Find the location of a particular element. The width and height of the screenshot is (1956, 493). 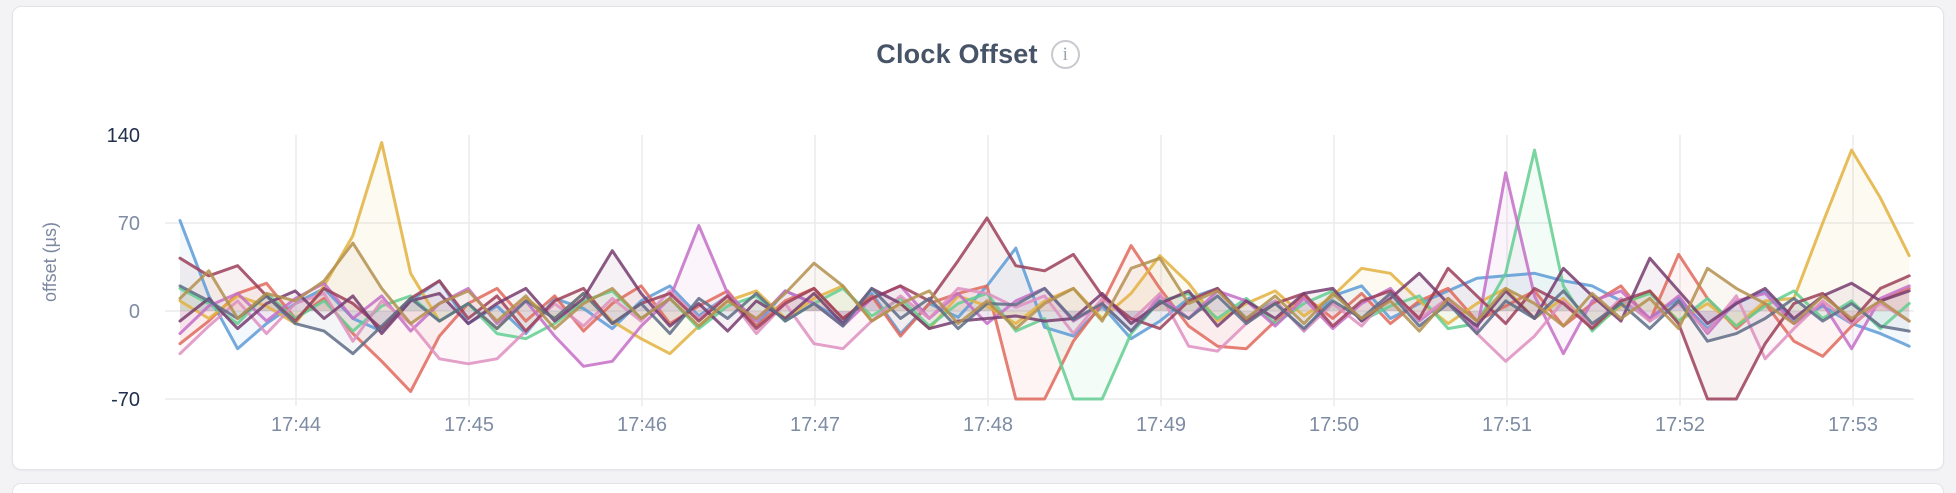

card-header: Clock Offset i is located at coordinates (978, 54).